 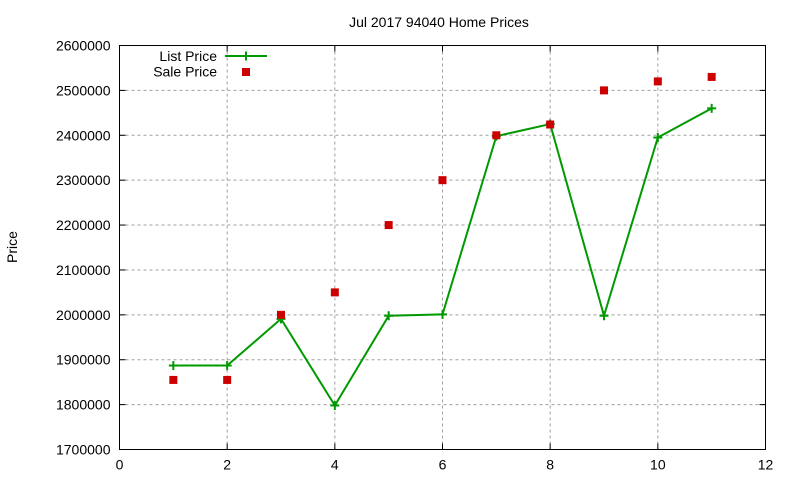 What do you see at coordinates (550, 465) in the screenshot?
I see `x-tick-label: 8` at bounding box center [550, 465].